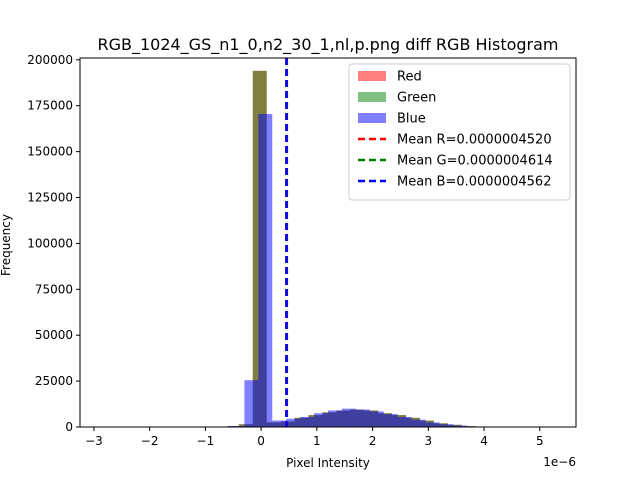 Image resolution: width=640 pixels, height=480 pixels. What do you see at coordinates (475, 161) in the screenshot?
I see `legend-label-4: Mean G=0.0000004614` at bounding box center [475, 161].